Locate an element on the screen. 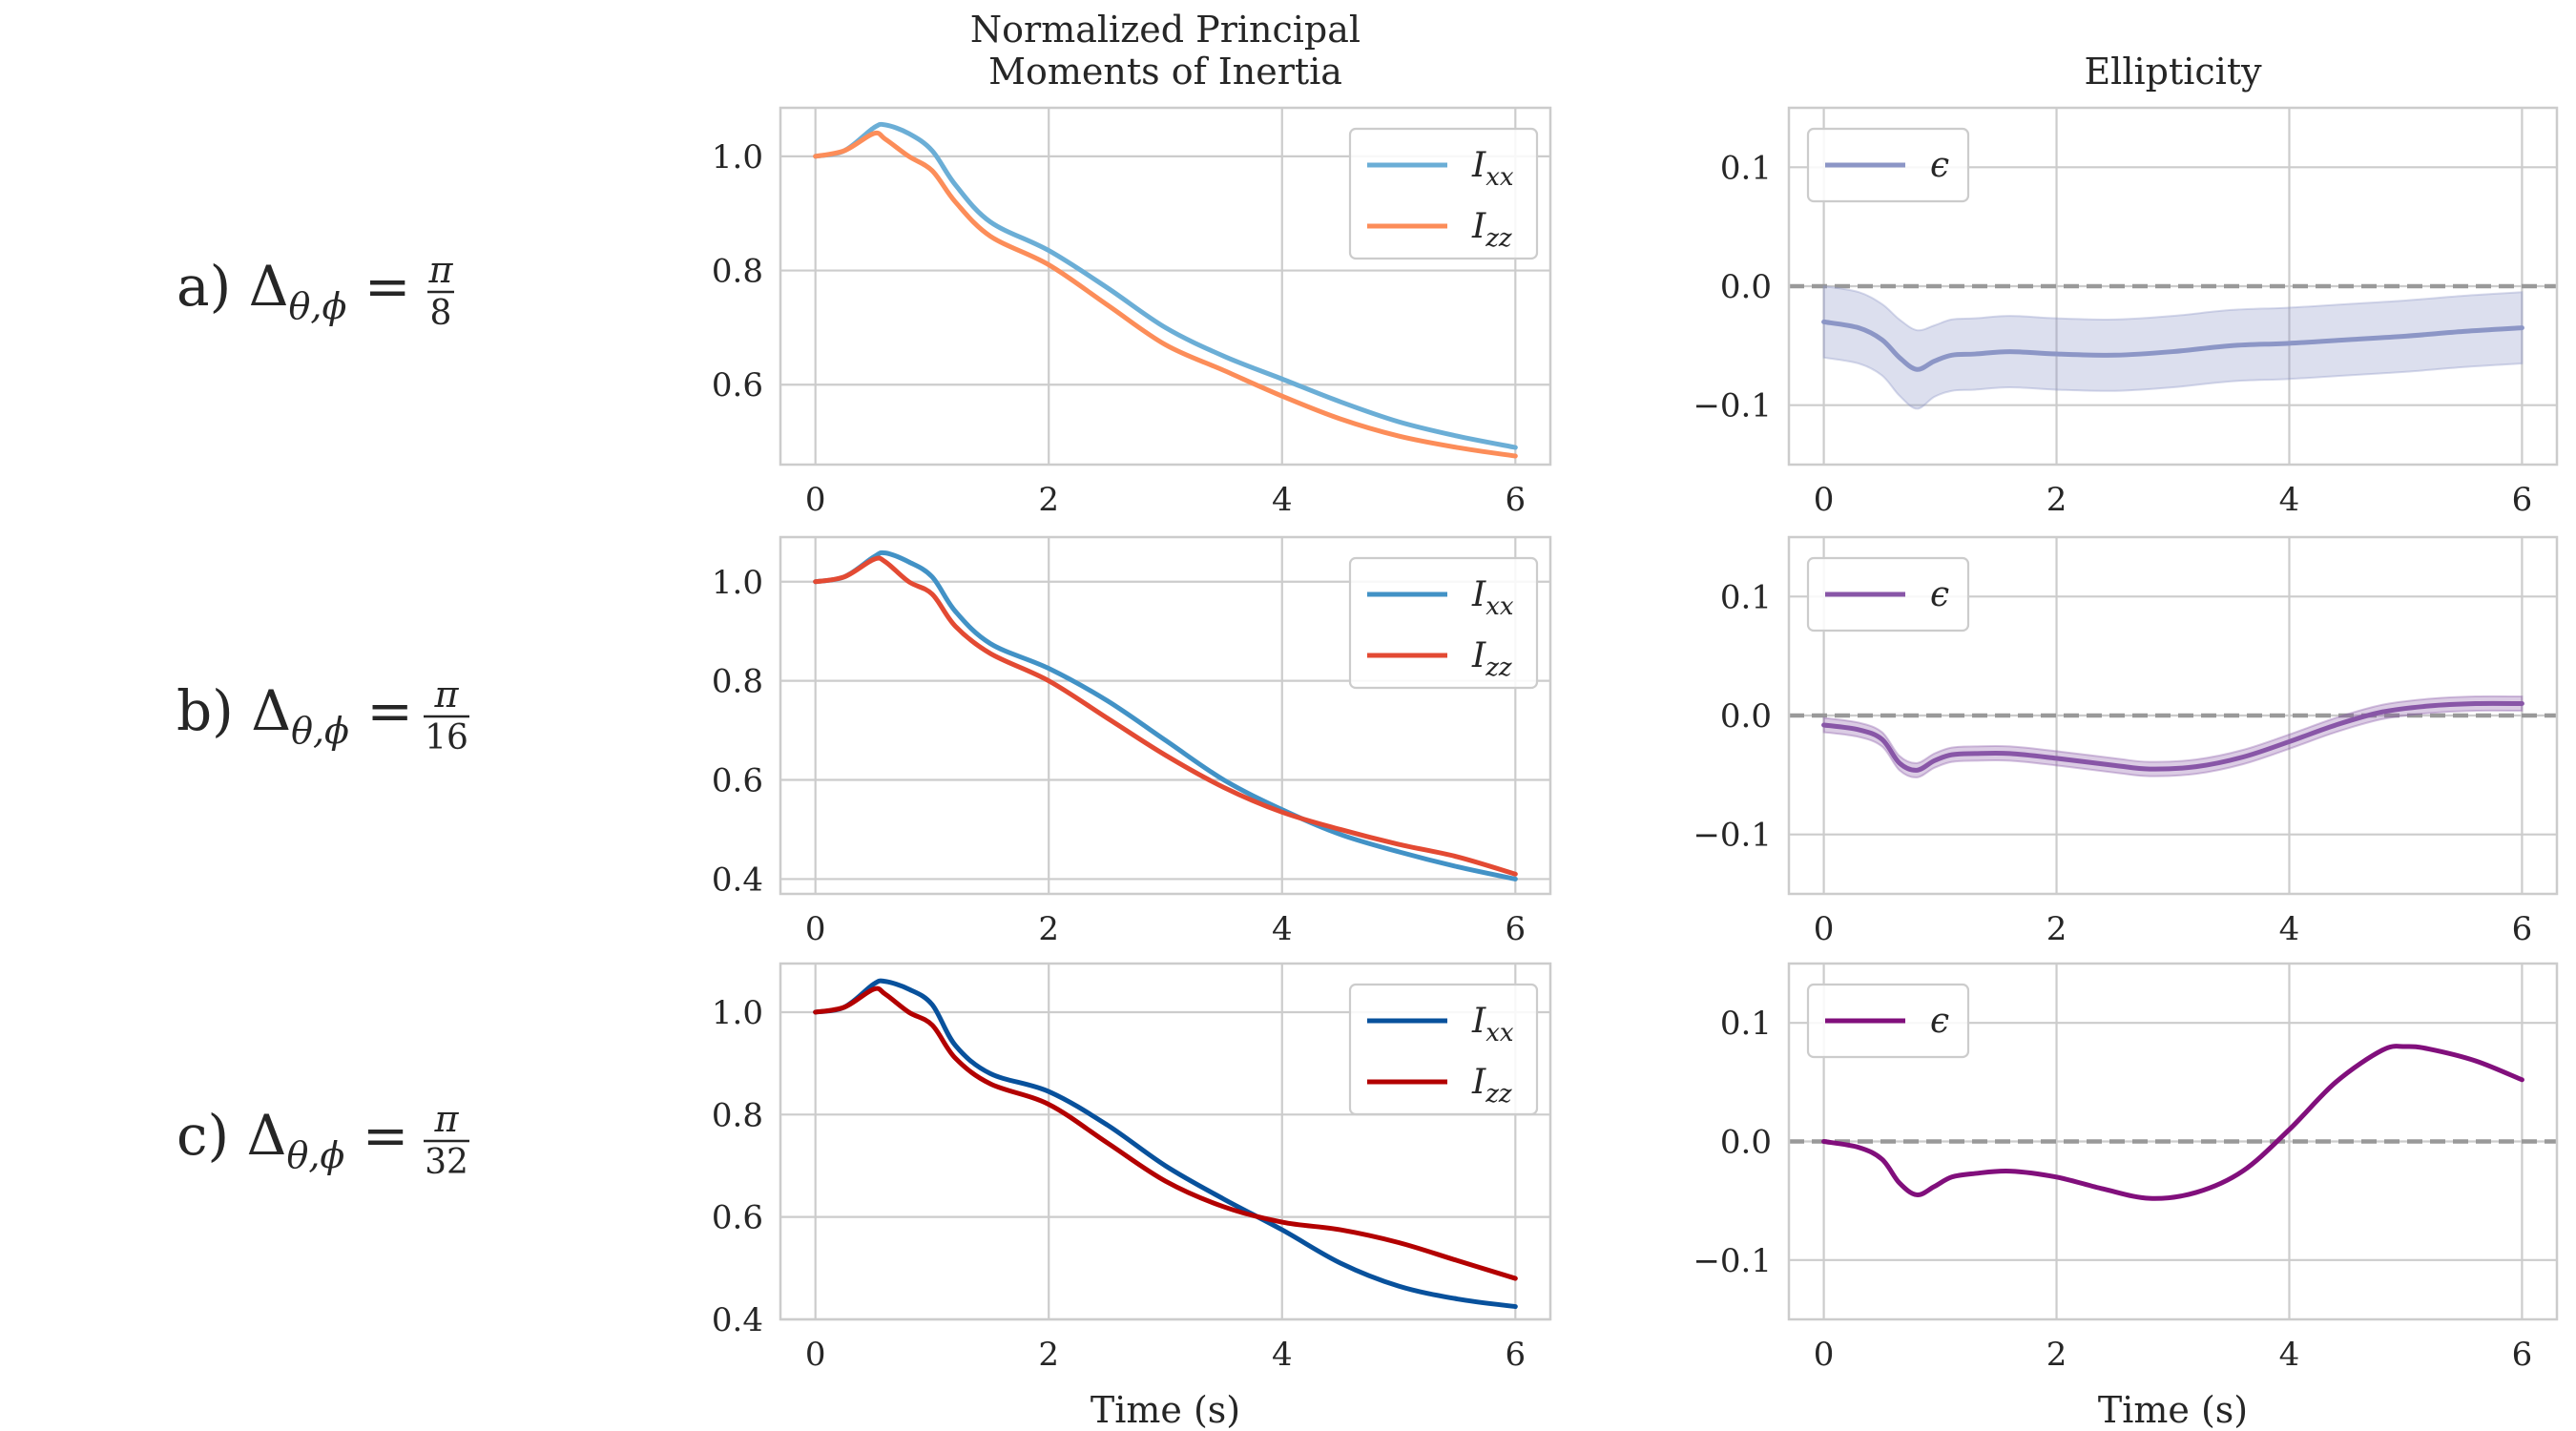 The height and width of the screenshot is (1431, 2576). panel-ellipticity-3: 0 2 4 6 −0.1 0.0 0.1 Time (s) ϵ is located at coordinates (2126, 1196).